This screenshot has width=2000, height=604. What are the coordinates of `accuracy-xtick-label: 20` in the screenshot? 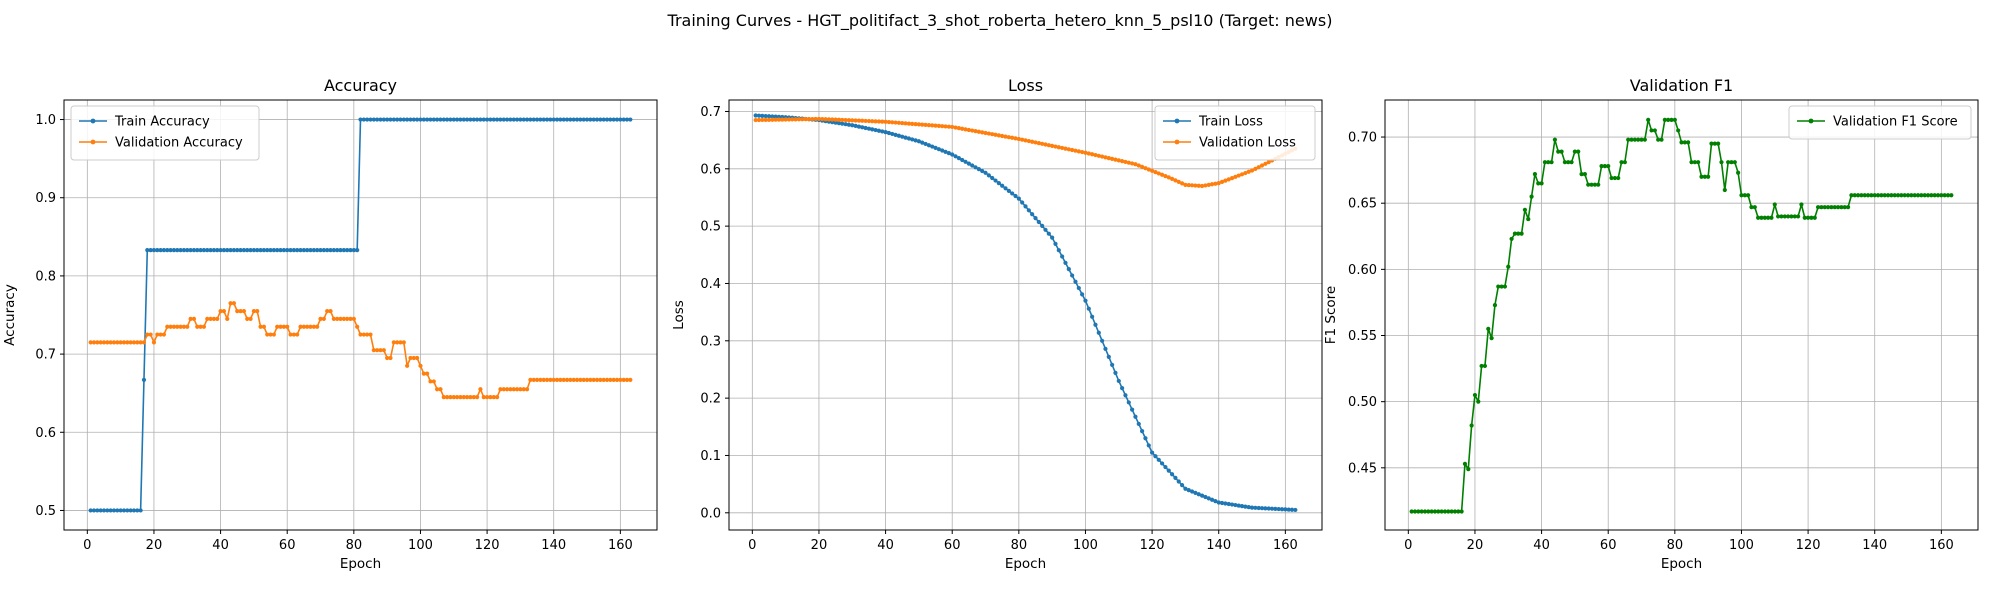 It's located at (154, 545).